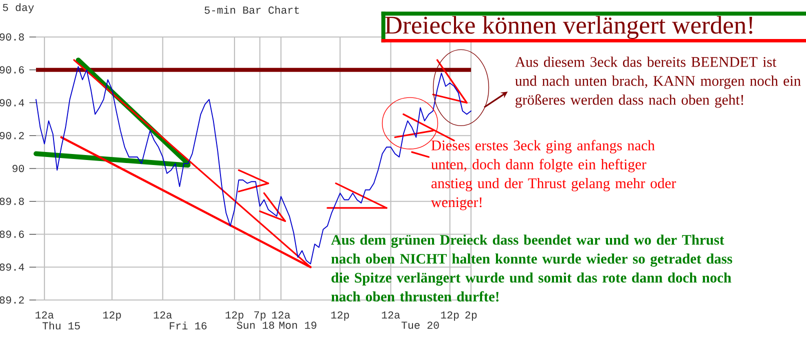  I want to click on text: Aus diesem 3eck das bereits BEENDET ist und nach unten brach, KANN morgen noch ein größeres werden dass nach oben geht!, so click(658, 82).